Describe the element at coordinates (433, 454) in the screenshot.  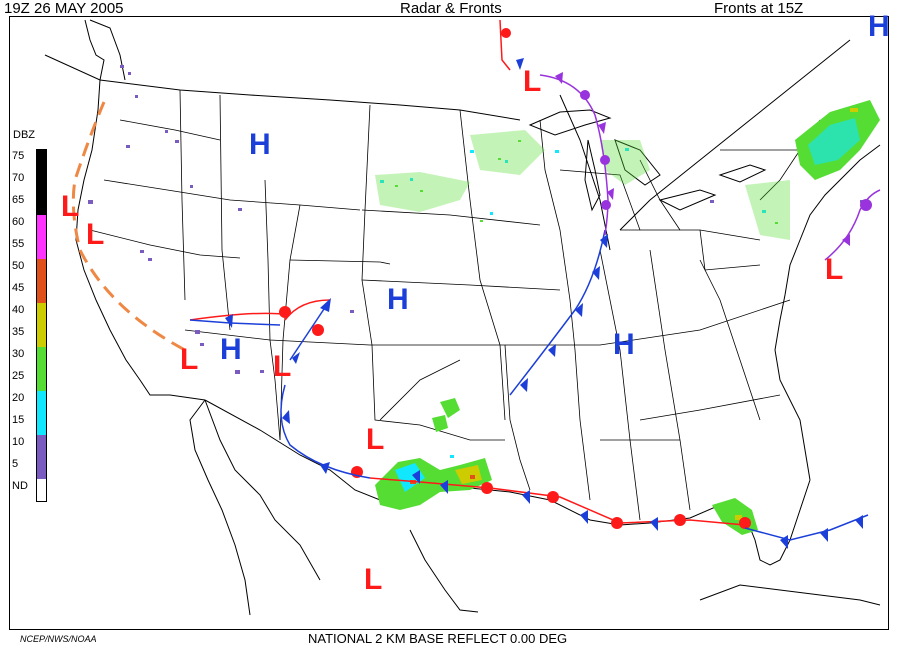
I see `texas-storms` at that location.